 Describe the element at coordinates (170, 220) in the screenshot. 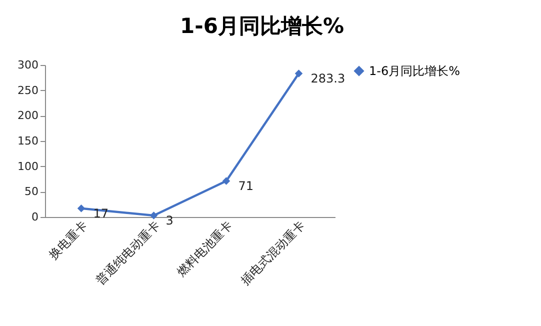

I see `data-label: 3` at that location.